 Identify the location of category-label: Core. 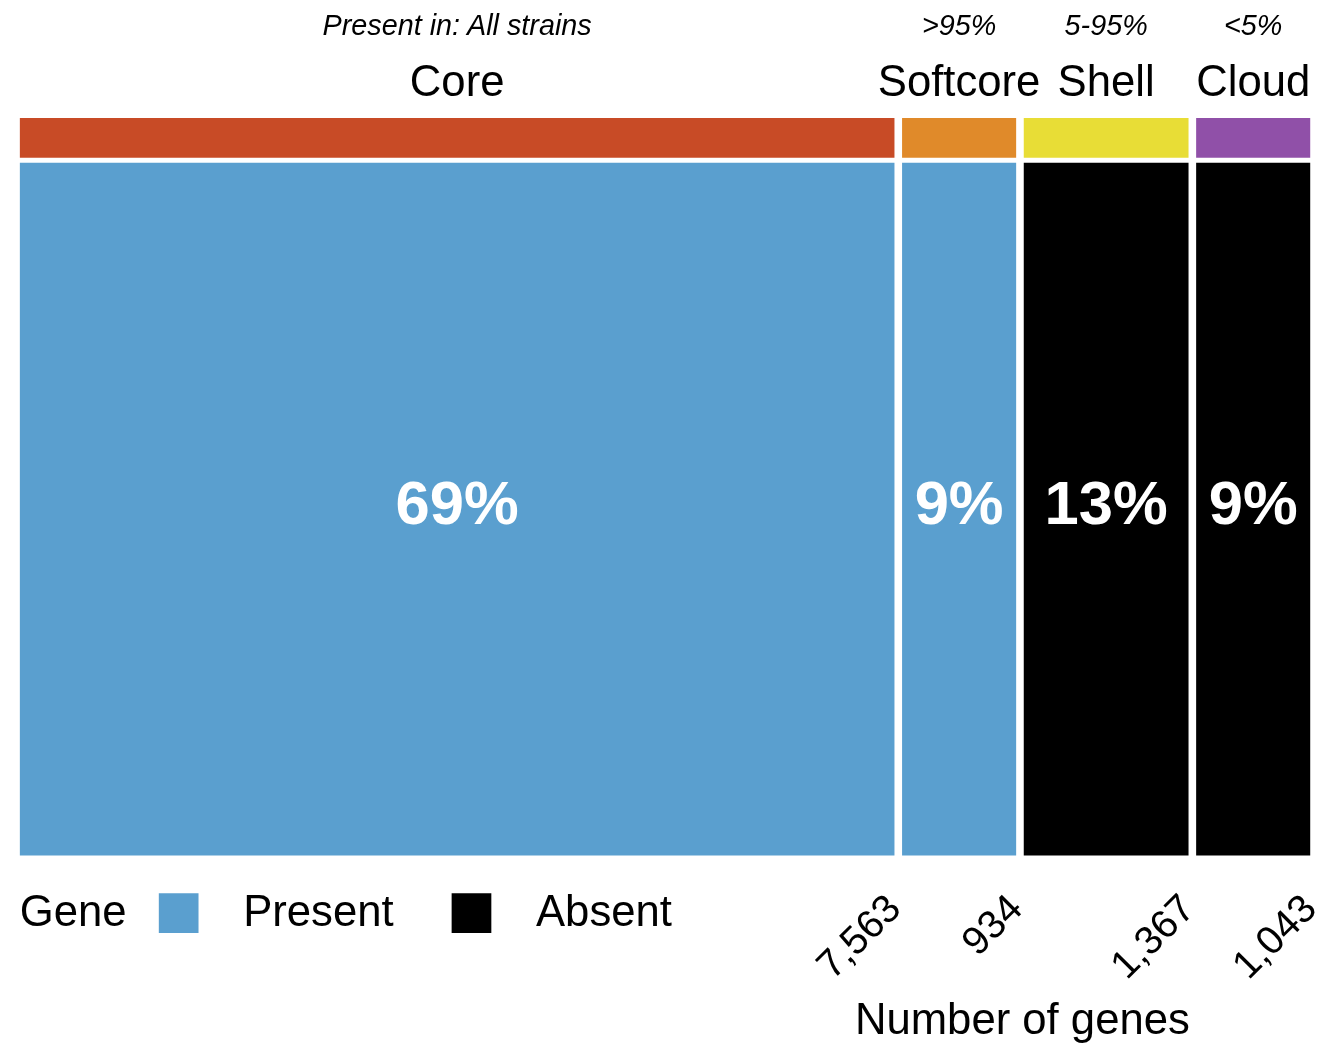
(457, 81).